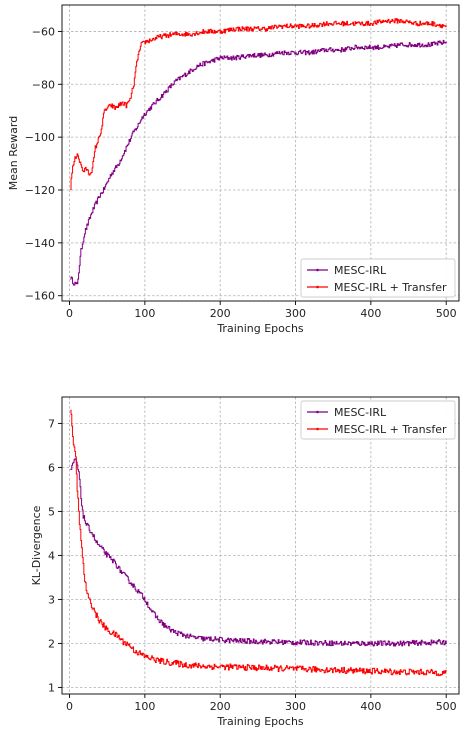 Image resolution: width=461 pixels, height=732 pixels. What do you see at coordinates (40, 137) in the screenshot?
I see `y-tick-label: −100` at bounding box center [40, 137].